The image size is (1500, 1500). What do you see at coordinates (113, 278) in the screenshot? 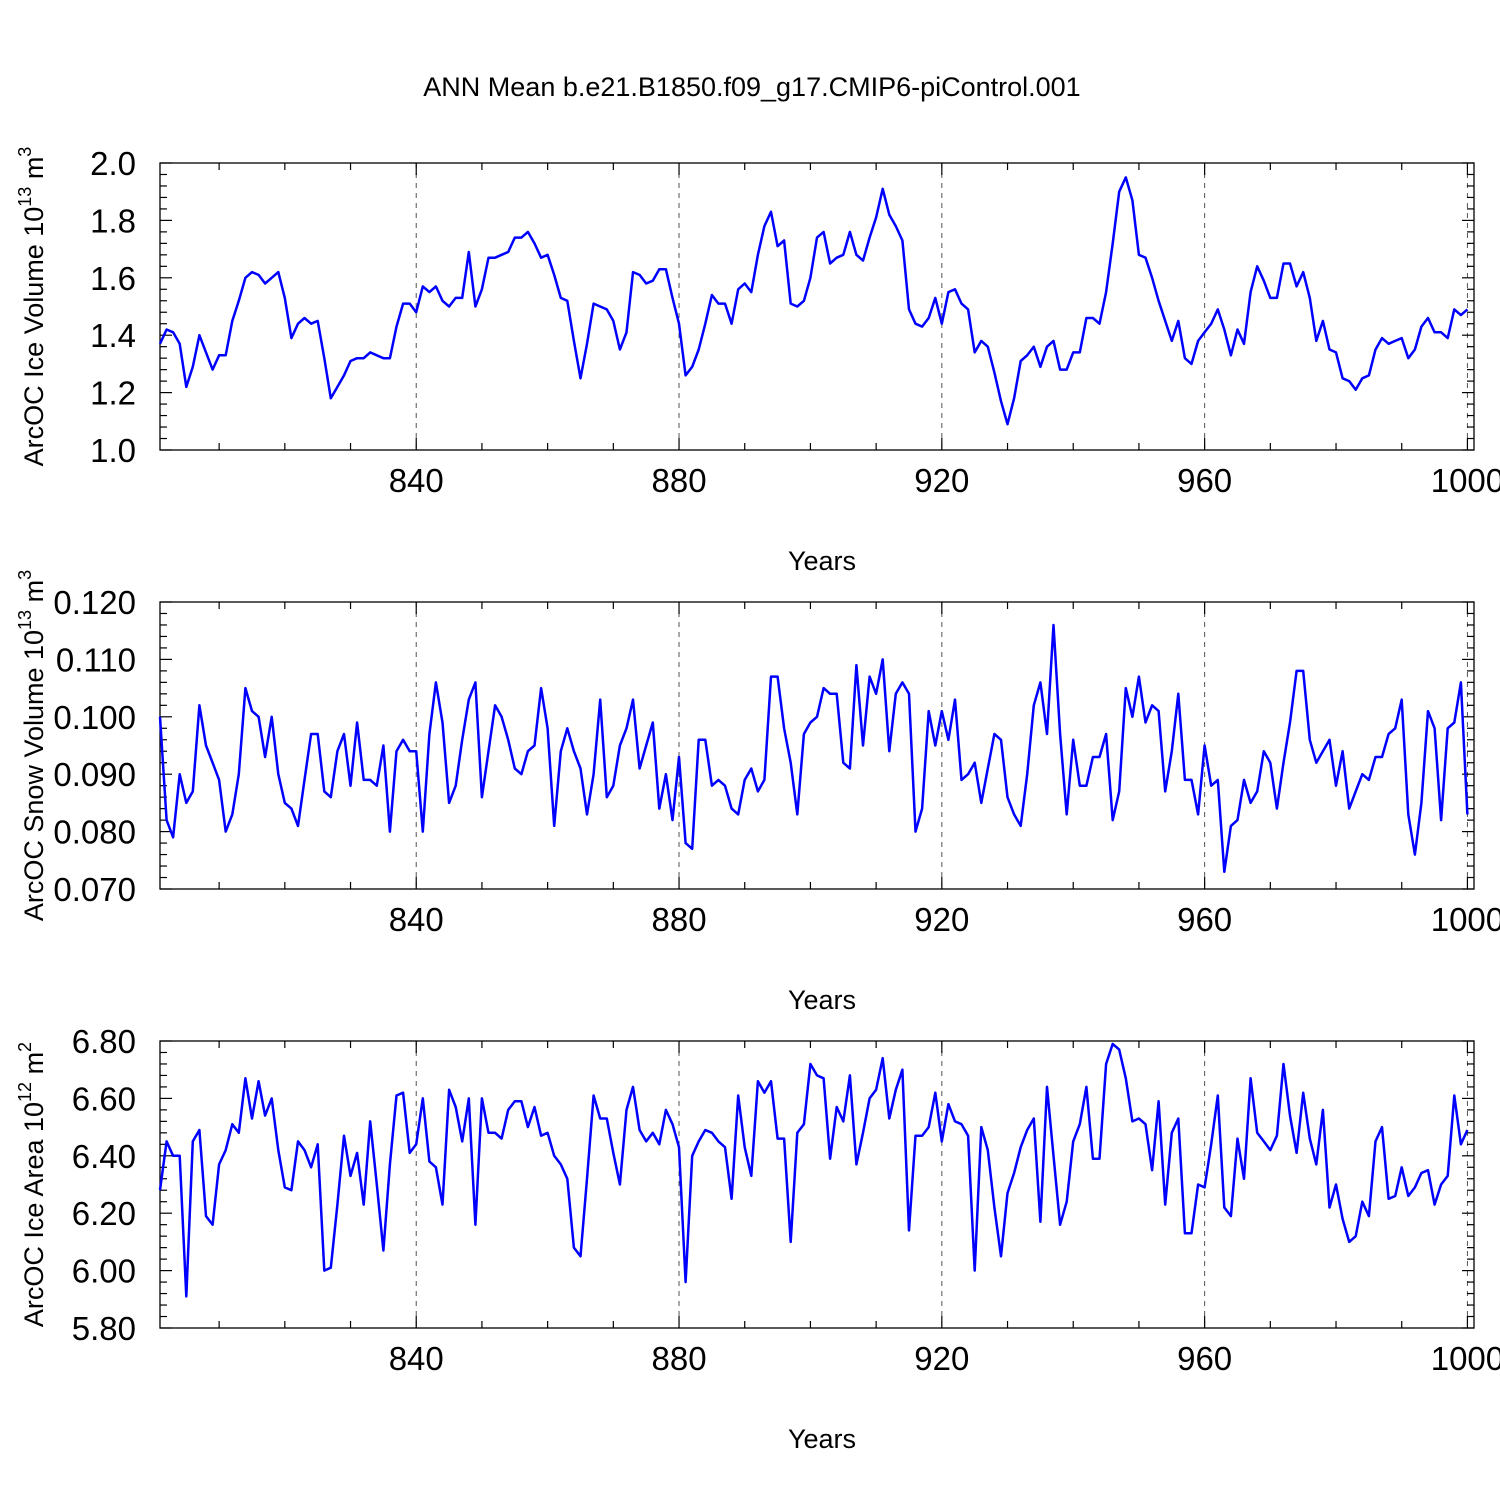
I see `y-tick-label: 1.6` at bounding box center [113, 278].